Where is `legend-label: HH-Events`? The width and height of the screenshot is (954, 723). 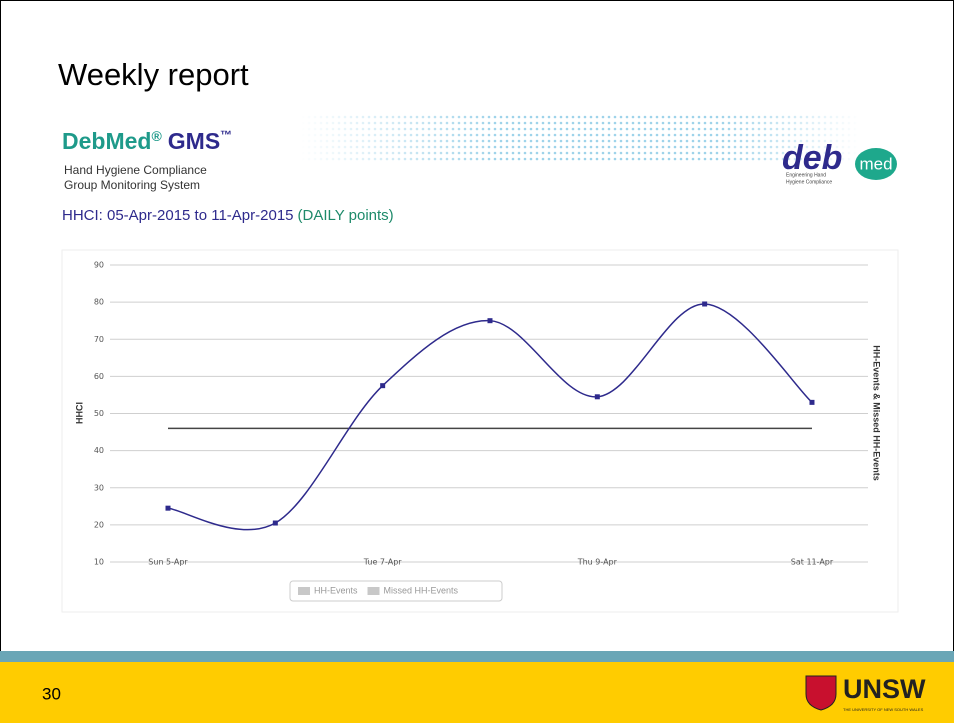 legend-label: HH-Events is located at coordinates (336, 590).